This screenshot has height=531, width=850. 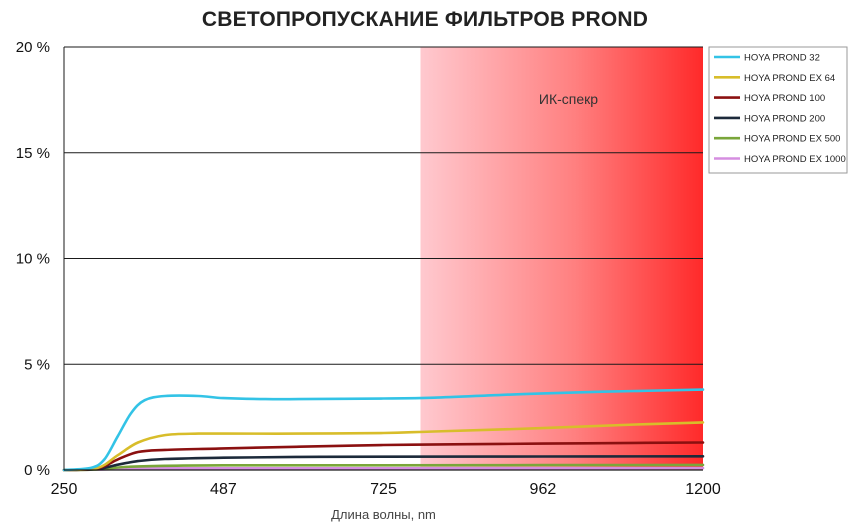 What do you see at coordinates (425, 19) in the screenshot?
I see `chart-title: СВЕТОПРОПУСКАНИЕ ФИЛЬТРОВ PROND` at bounding box center [425, 19].